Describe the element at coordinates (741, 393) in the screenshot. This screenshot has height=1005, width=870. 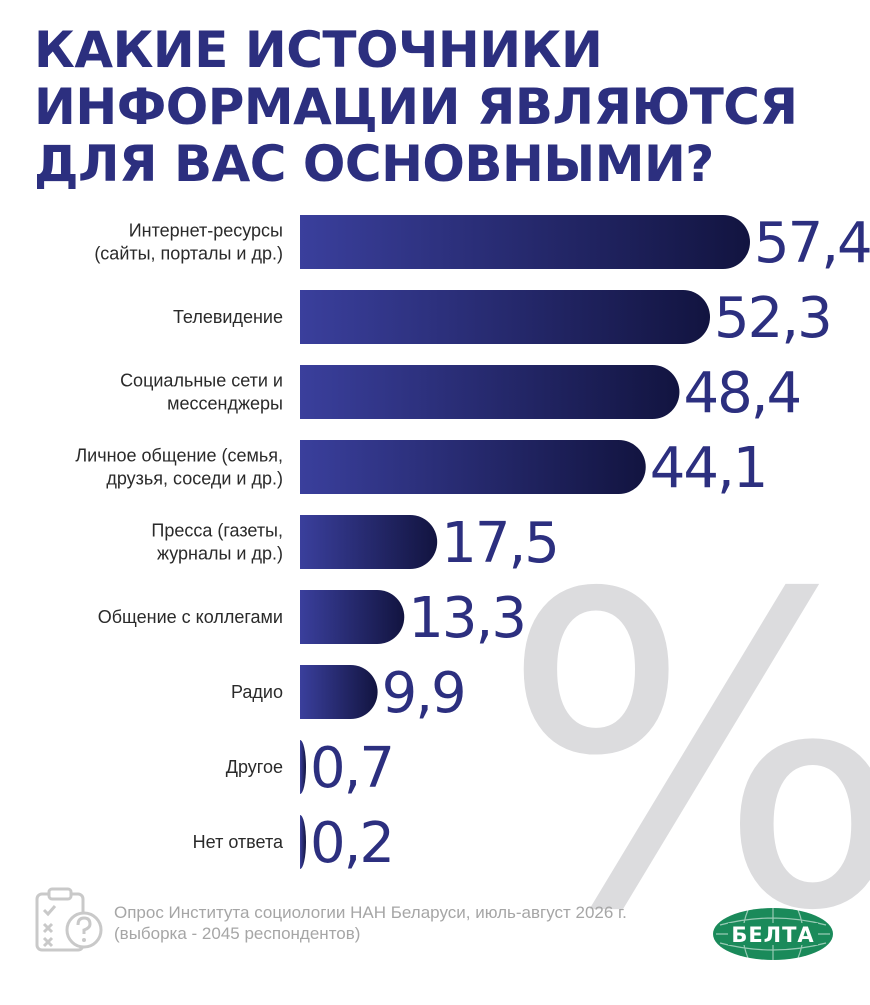
I see `value-label-3: 48,4` at that location.